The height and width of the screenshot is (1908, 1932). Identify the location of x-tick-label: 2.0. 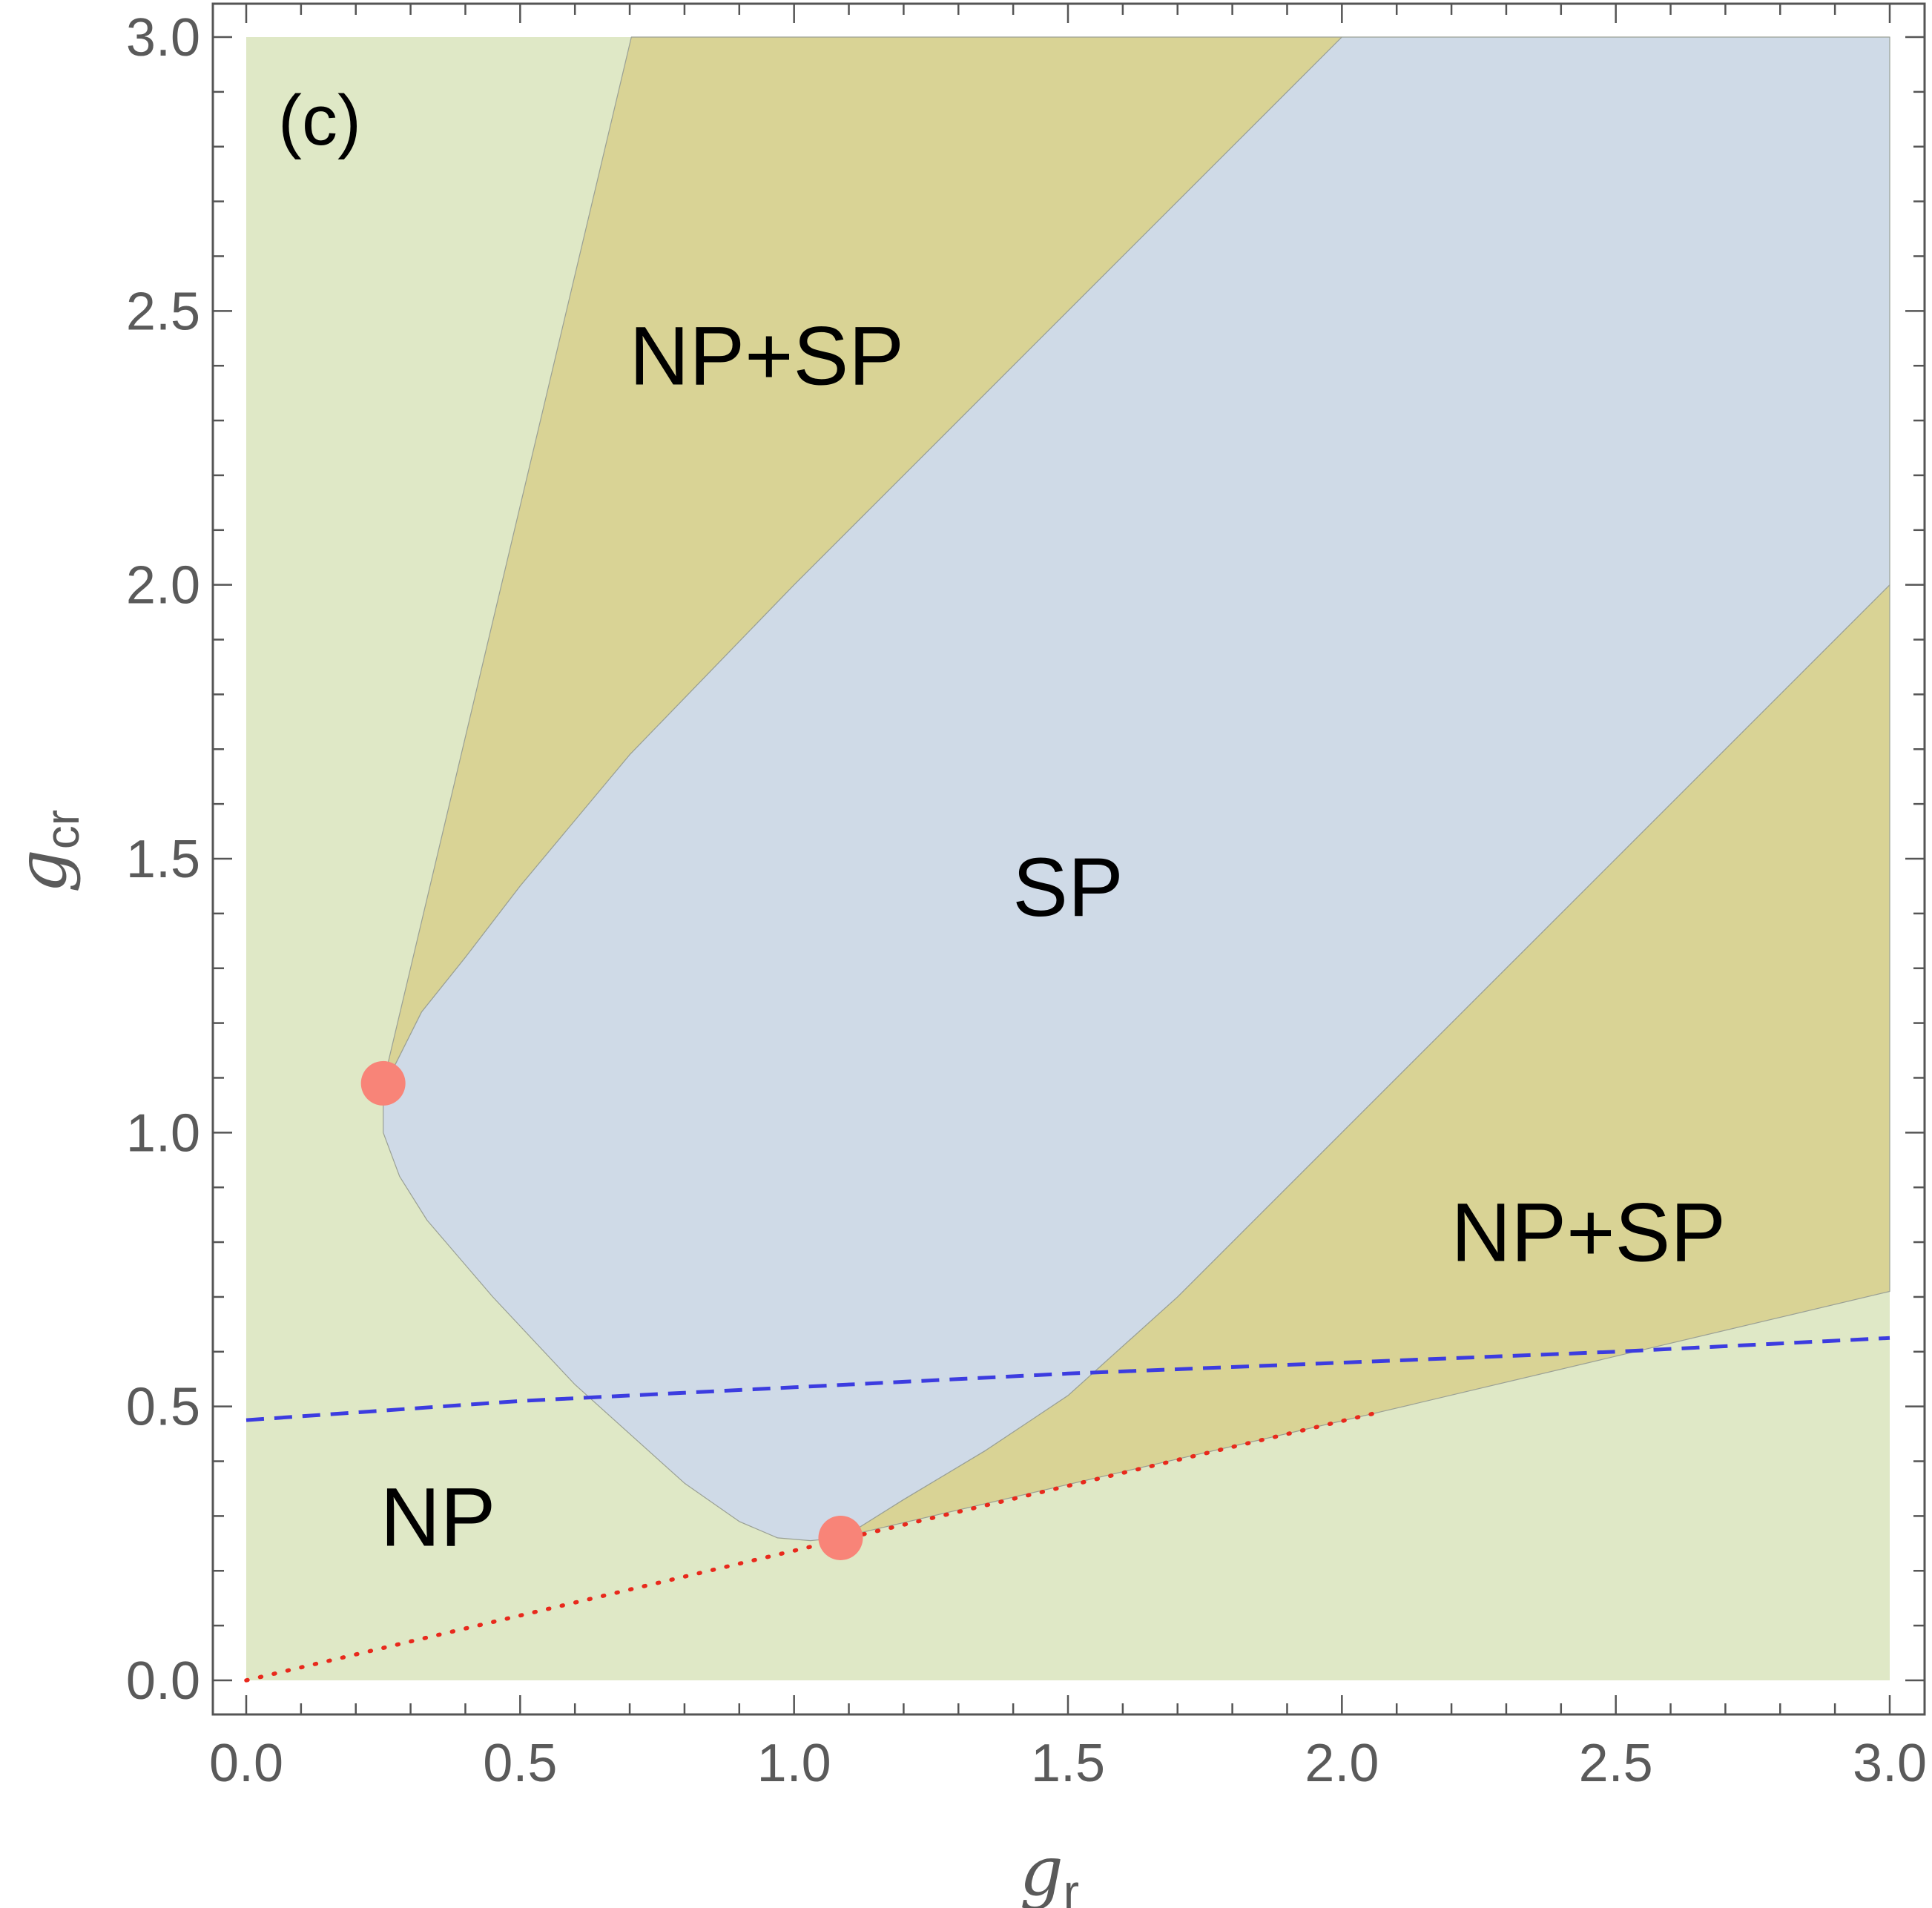
(1342, 1763).